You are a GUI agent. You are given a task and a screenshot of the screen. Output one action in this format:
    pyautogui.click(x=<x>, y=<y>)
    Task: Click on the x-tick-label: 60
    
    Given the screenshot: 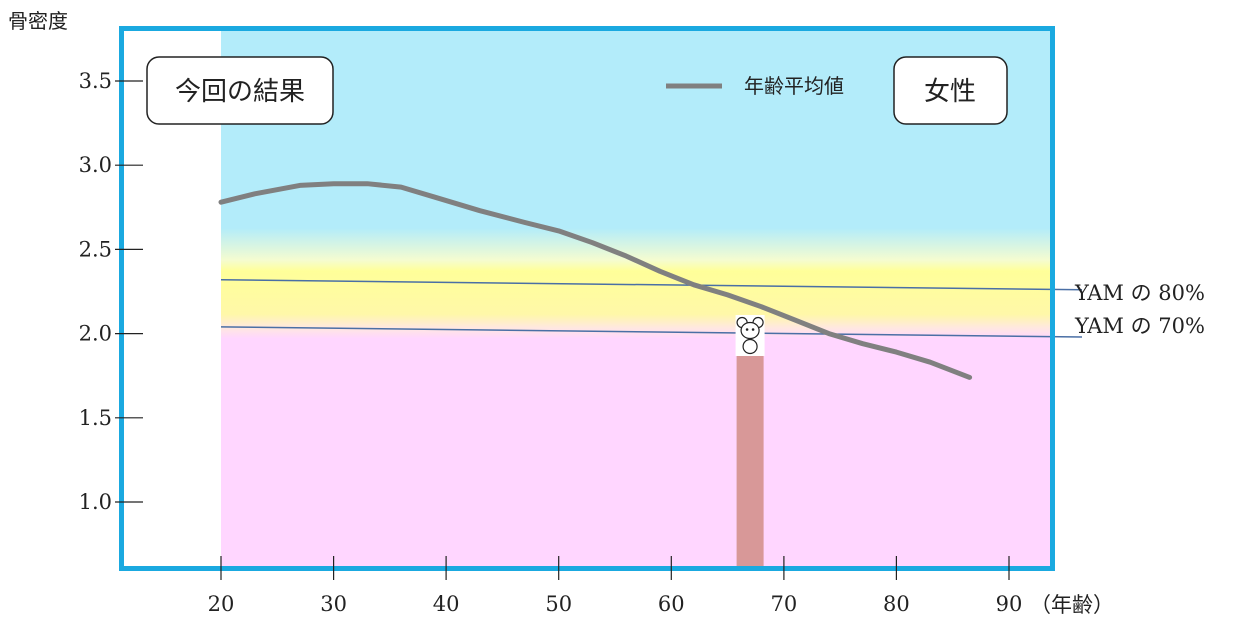 What is the action you would take?
    pyautogui.click(x=671, y=604)
    